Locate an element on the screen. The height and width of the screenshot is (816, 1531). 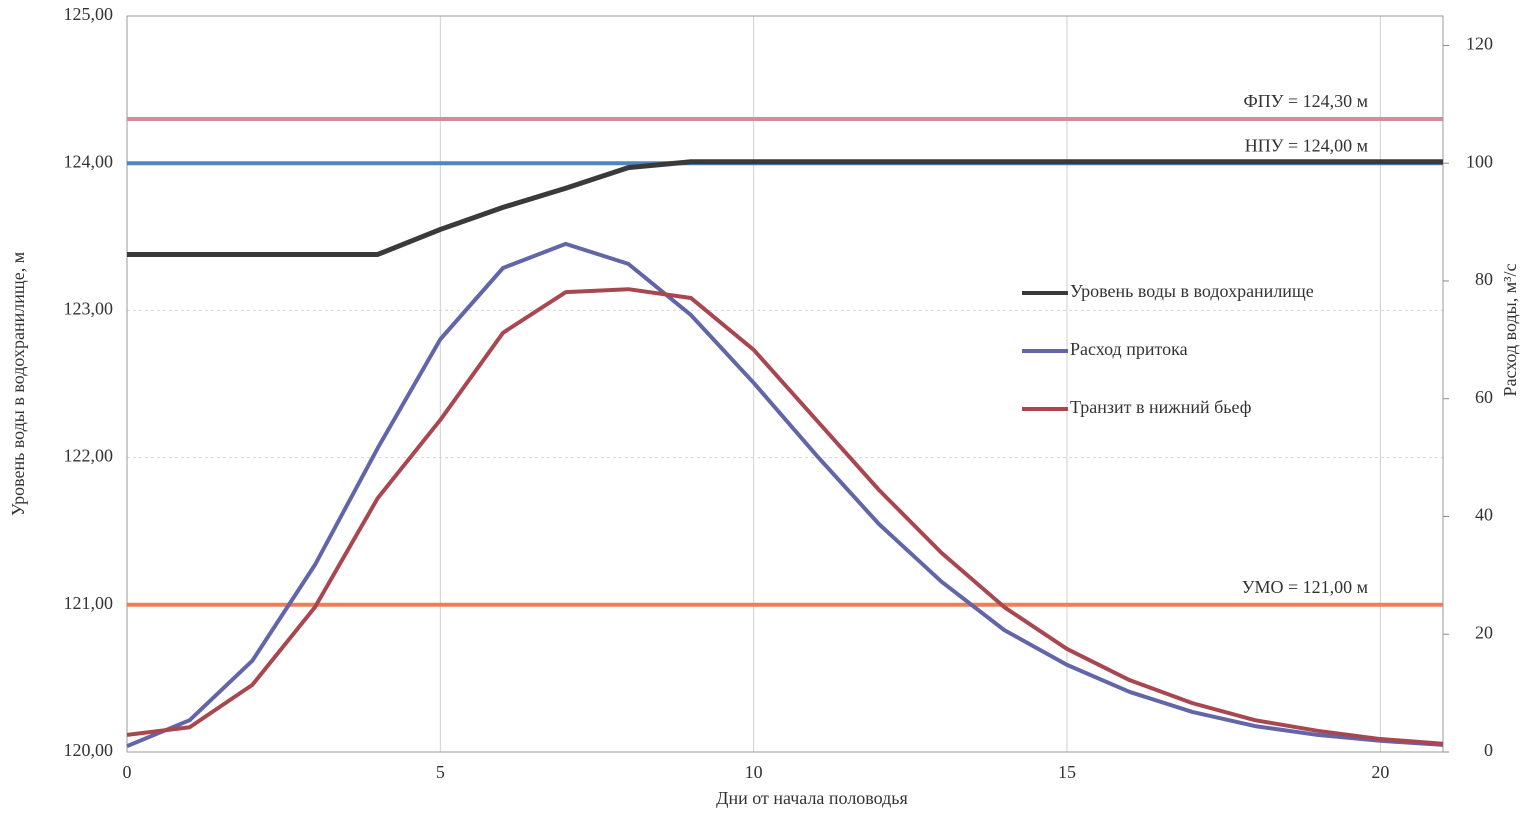
x-tick-label: 20 is located at coordinates (1380, 772).